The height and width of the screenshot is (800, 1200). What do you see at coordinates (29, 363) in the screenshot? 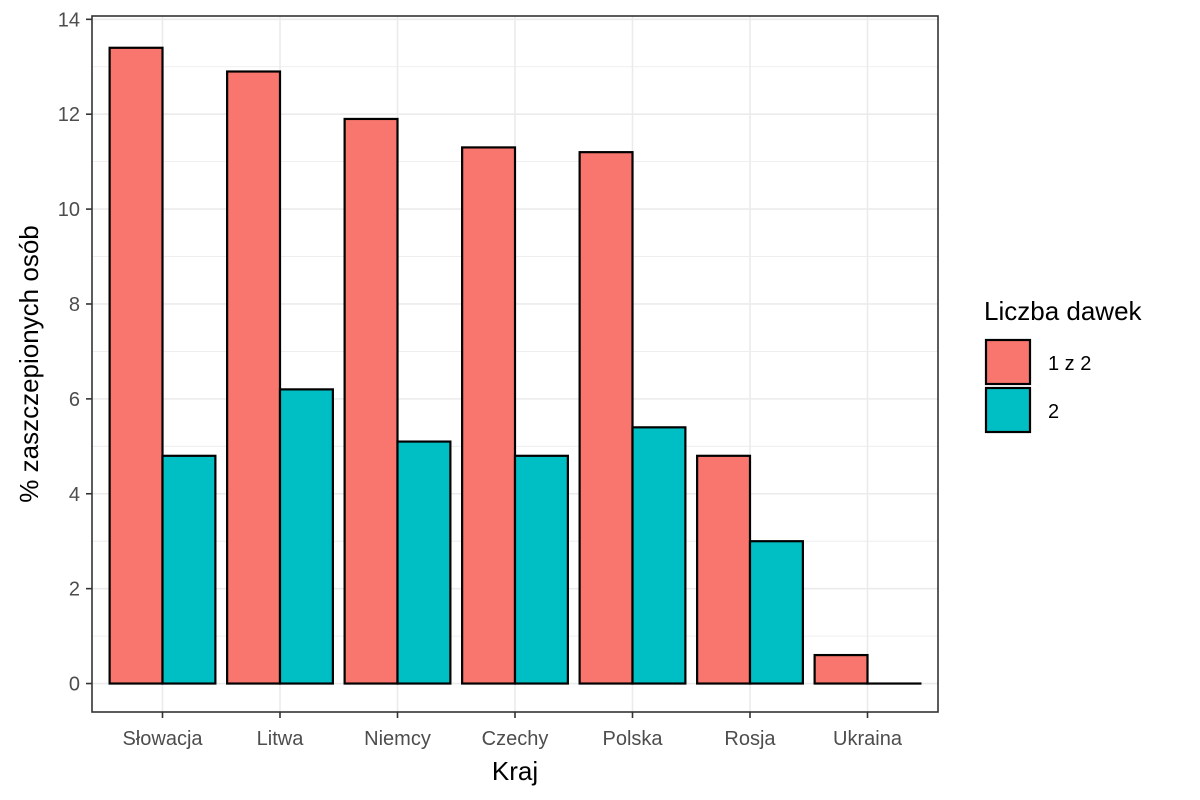
I see `y-axis-title: % zaszczepionych osób` at bounding box center [29, 363].